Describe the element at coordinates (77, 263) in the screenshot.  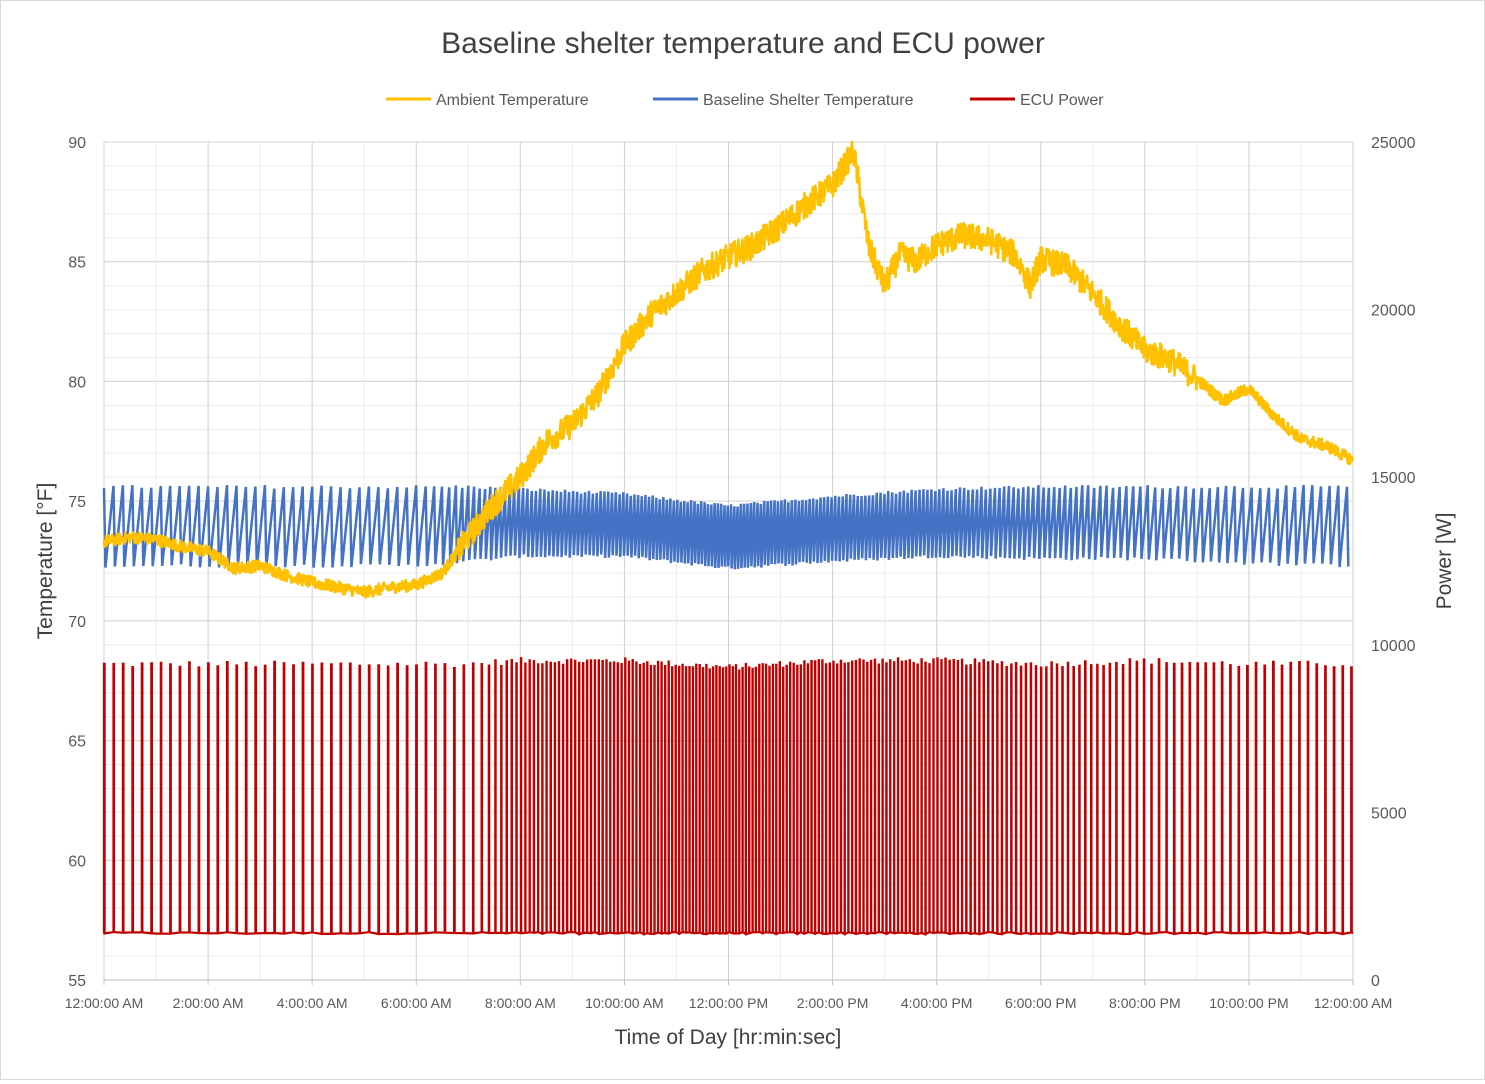
I see `left-tick-label: 85` at that location.